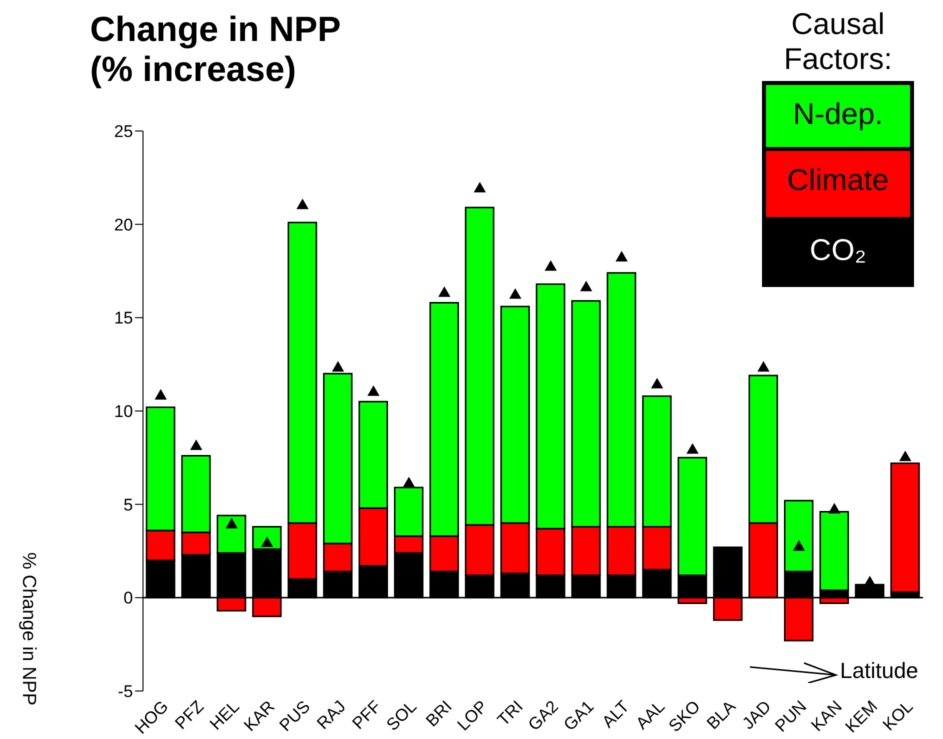 Image resolution: width=943 pixels, height=739 pixels. Describe the element at coordinates (401, 715) in the screenshot. I see `x-tick-label: SOL` at that location.